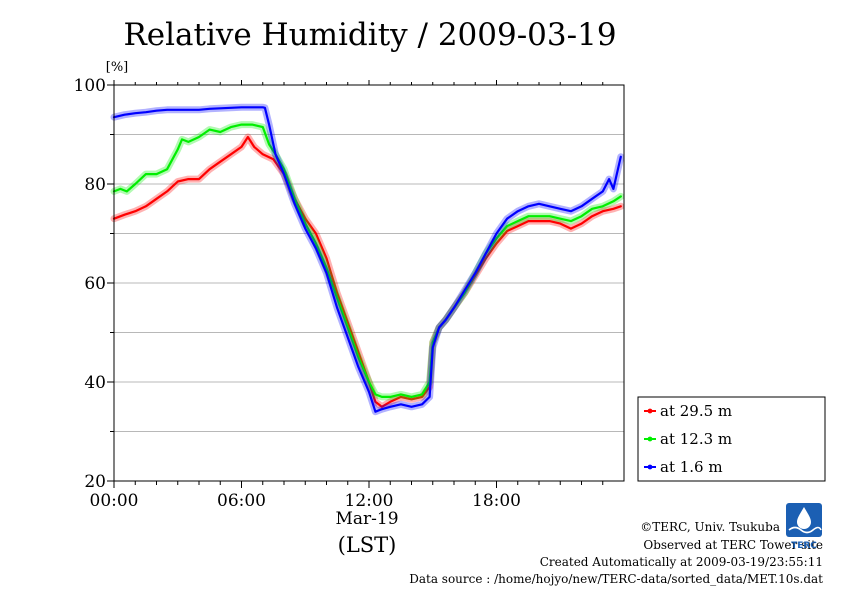  Describe the element at coordinates (95, 284) in the screenshot. I see `y-tick-label: 60` at that location.